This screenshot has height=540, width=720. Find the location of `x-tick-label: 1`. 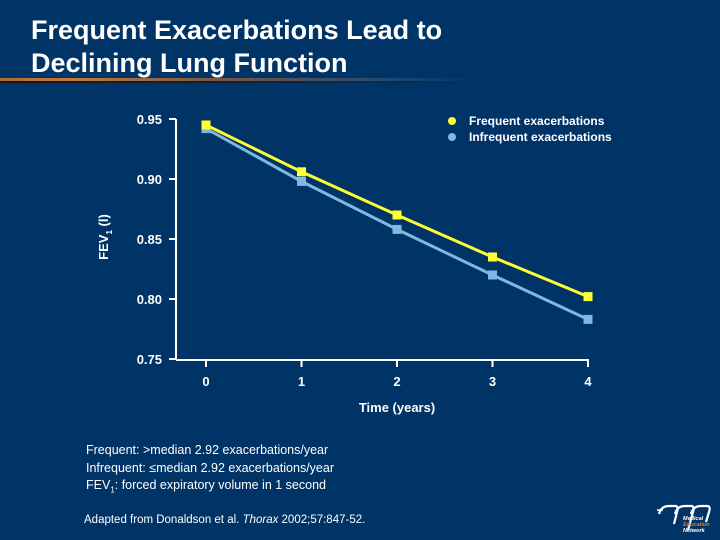

x-tick-label: 1 is located at coordinates (301, 381).